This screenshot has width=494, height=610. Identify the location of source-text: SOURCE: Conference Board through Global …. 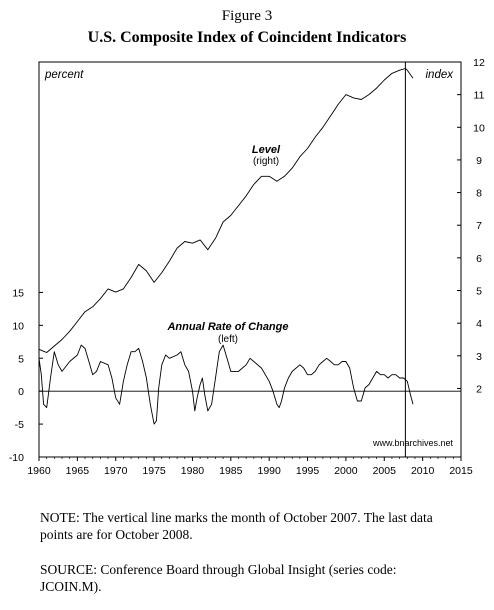
(218, 578).